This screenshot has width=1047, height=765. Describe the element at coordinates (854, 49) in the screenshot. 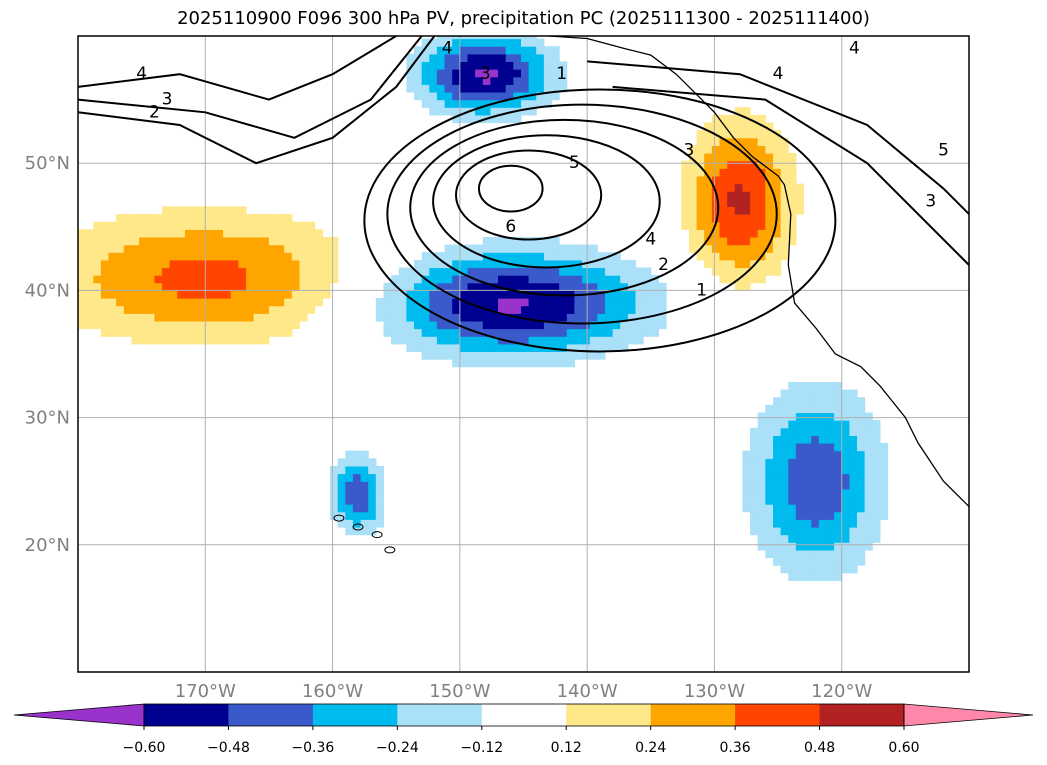

I see `pv-contour-label: 4` at that location.